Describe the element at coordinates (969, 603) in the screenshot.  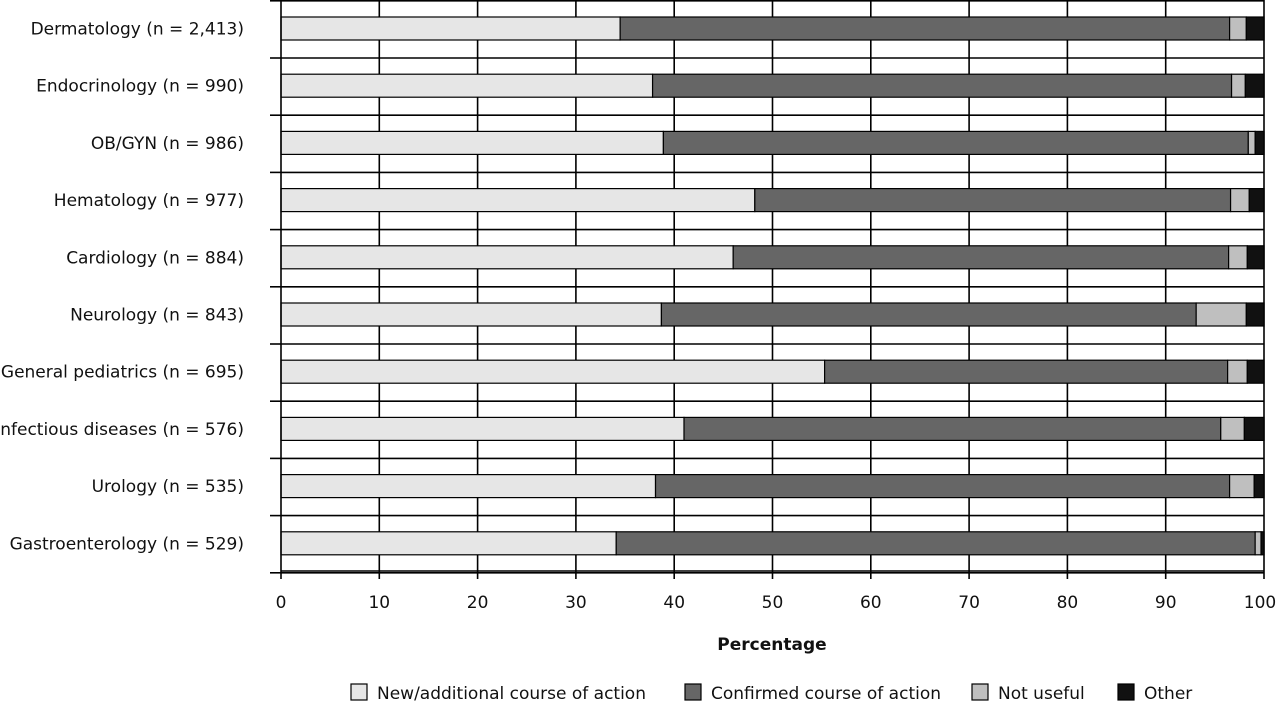
I see `x-tick-label: 70` at that location.